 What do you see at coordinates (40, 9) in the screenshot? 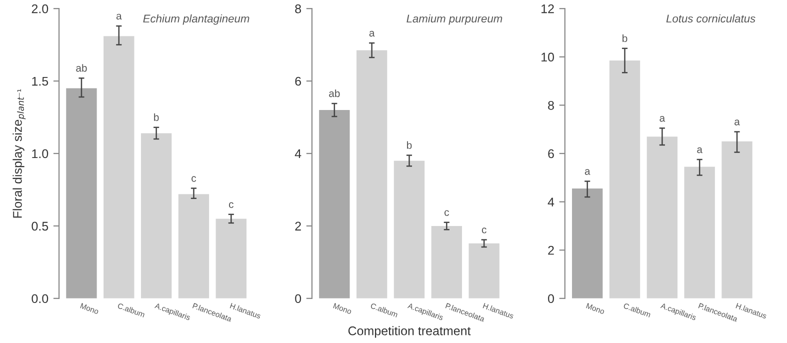
I see `y-tick-label: 2.0` at bounding box center [40, 9].